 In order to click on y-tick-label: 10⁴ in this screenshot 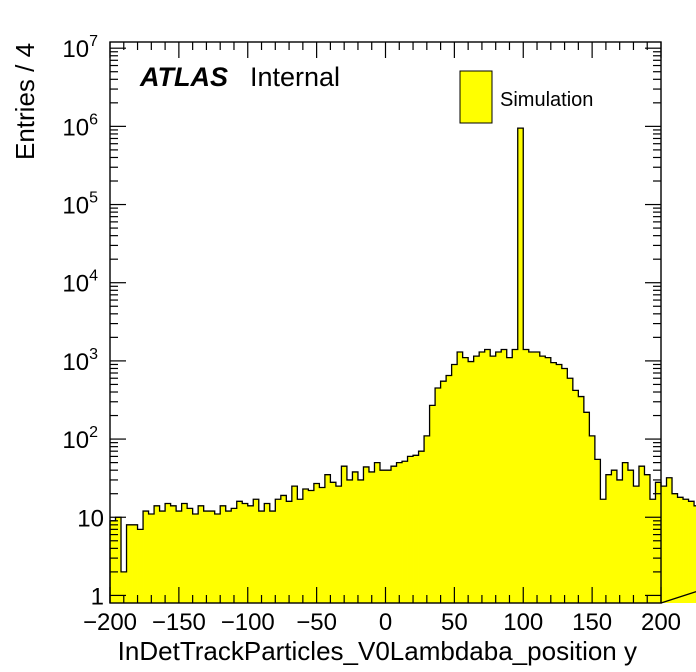, I will do `click(80, 283)`.